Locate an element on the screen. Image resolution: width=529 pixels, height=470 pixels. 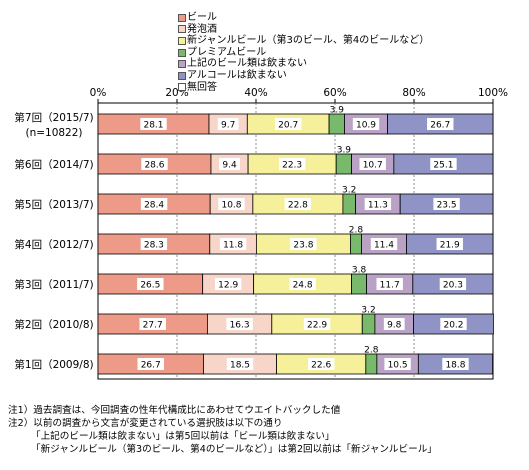
legend-item: プレミアムビール is located at coordinates (303, 53).